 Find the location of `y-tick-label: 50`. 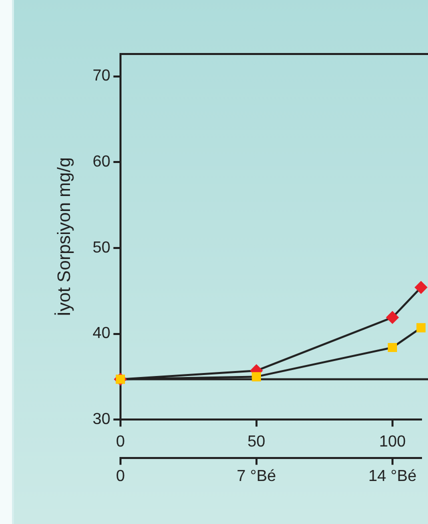

y-tick-label: 50 is located at coordinates (101, 247).